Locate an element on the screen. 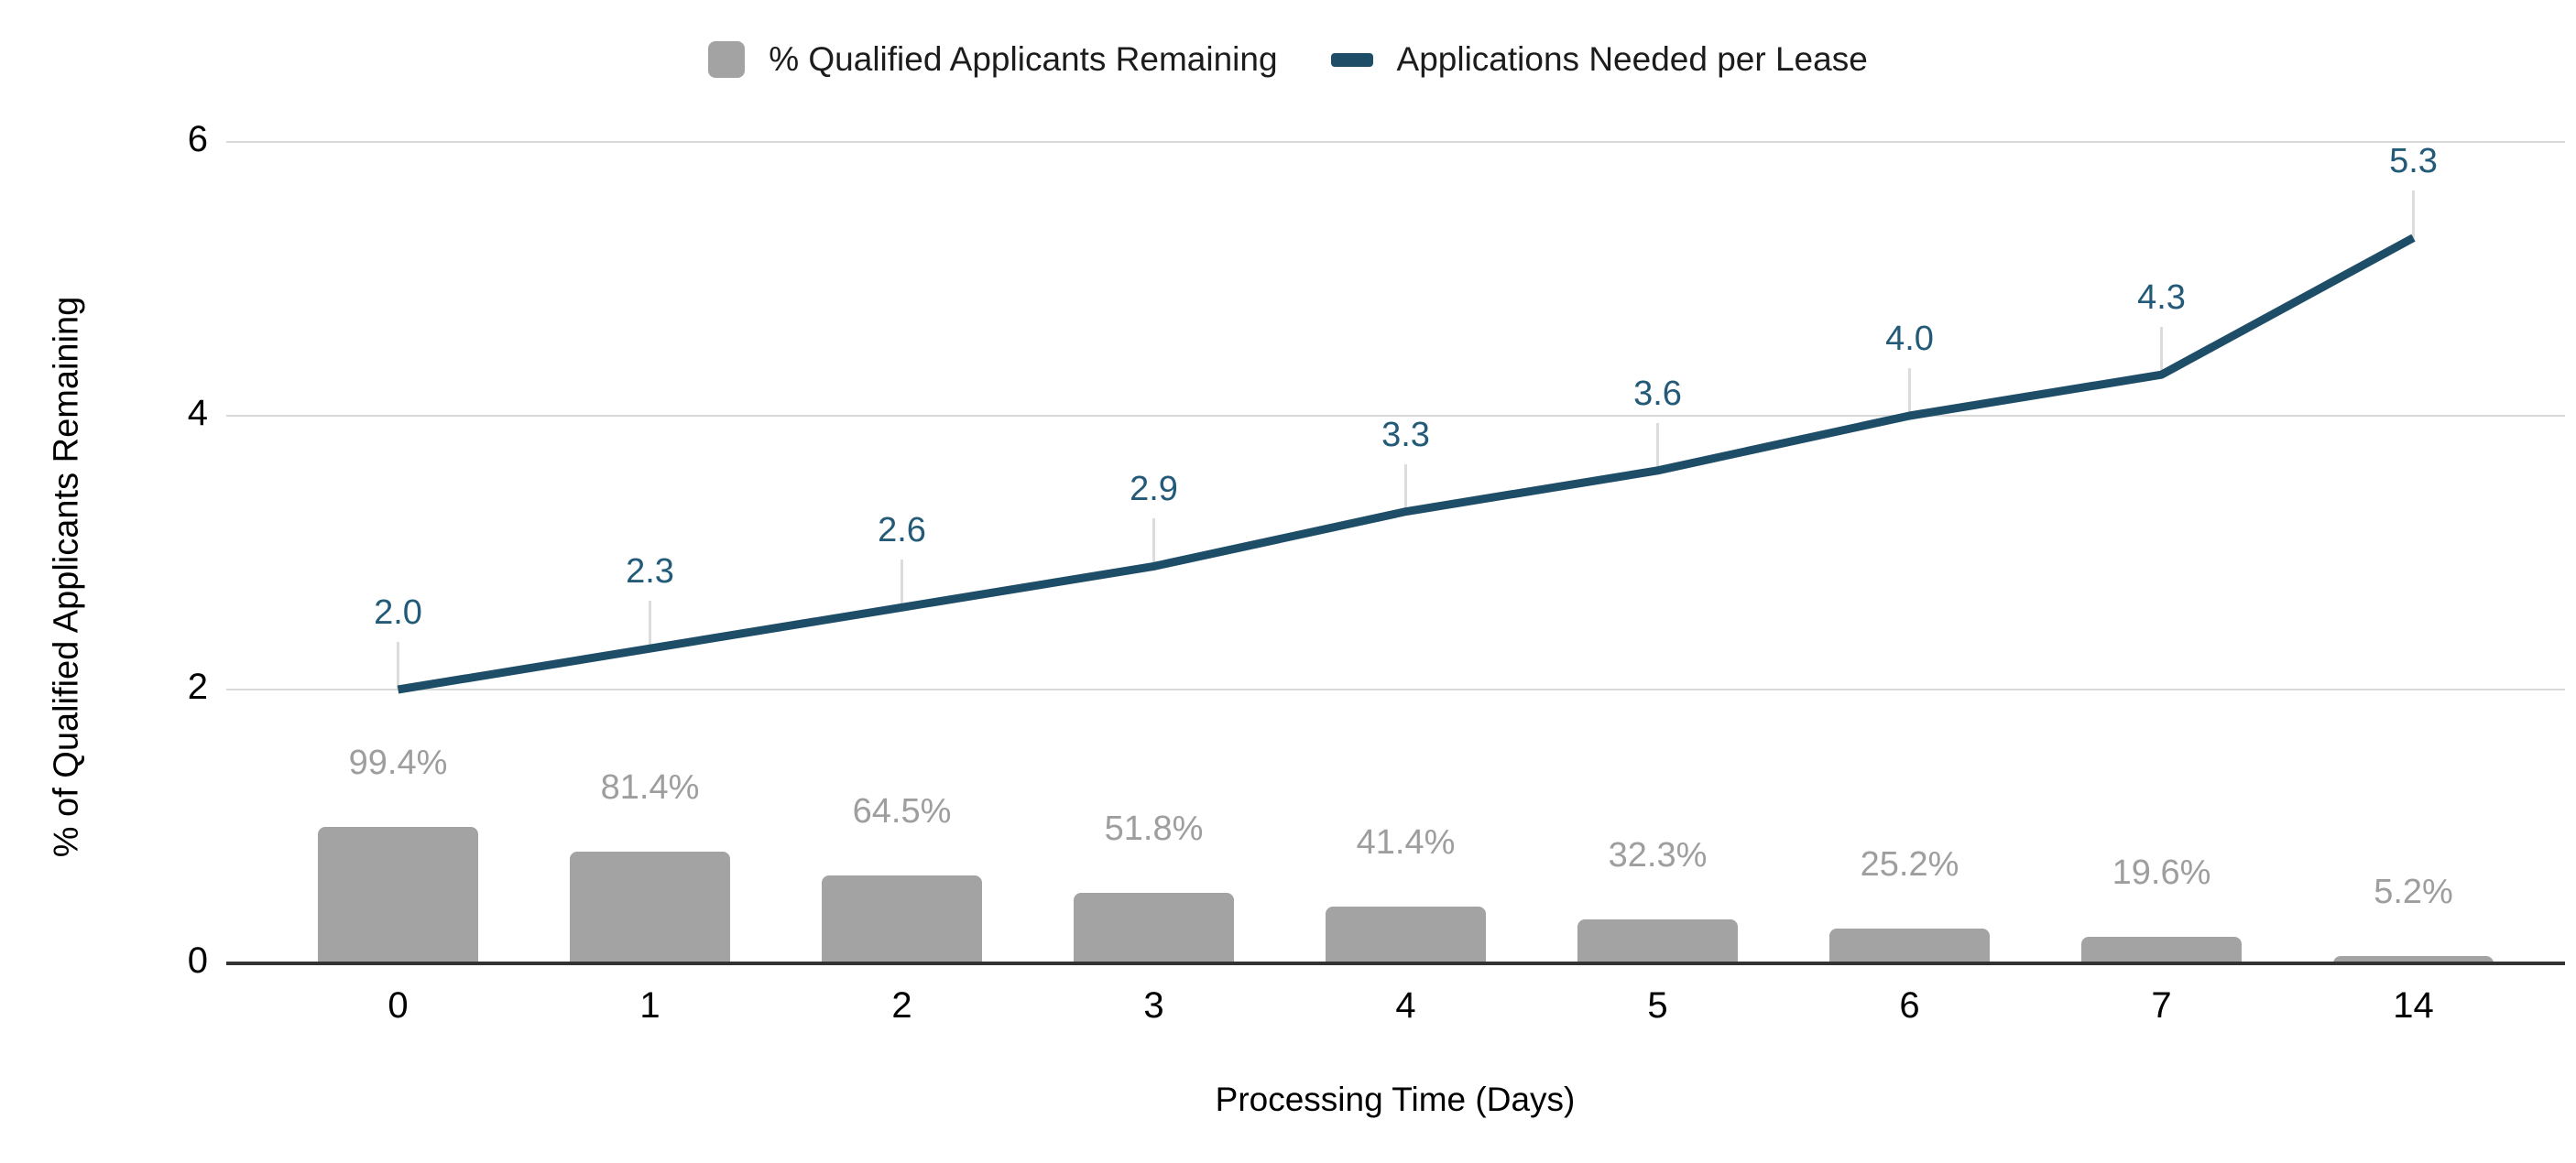 The height and width of the screenshot is (1163, 2576). y-tick-label: 6 is located at coordinates (197, 139).